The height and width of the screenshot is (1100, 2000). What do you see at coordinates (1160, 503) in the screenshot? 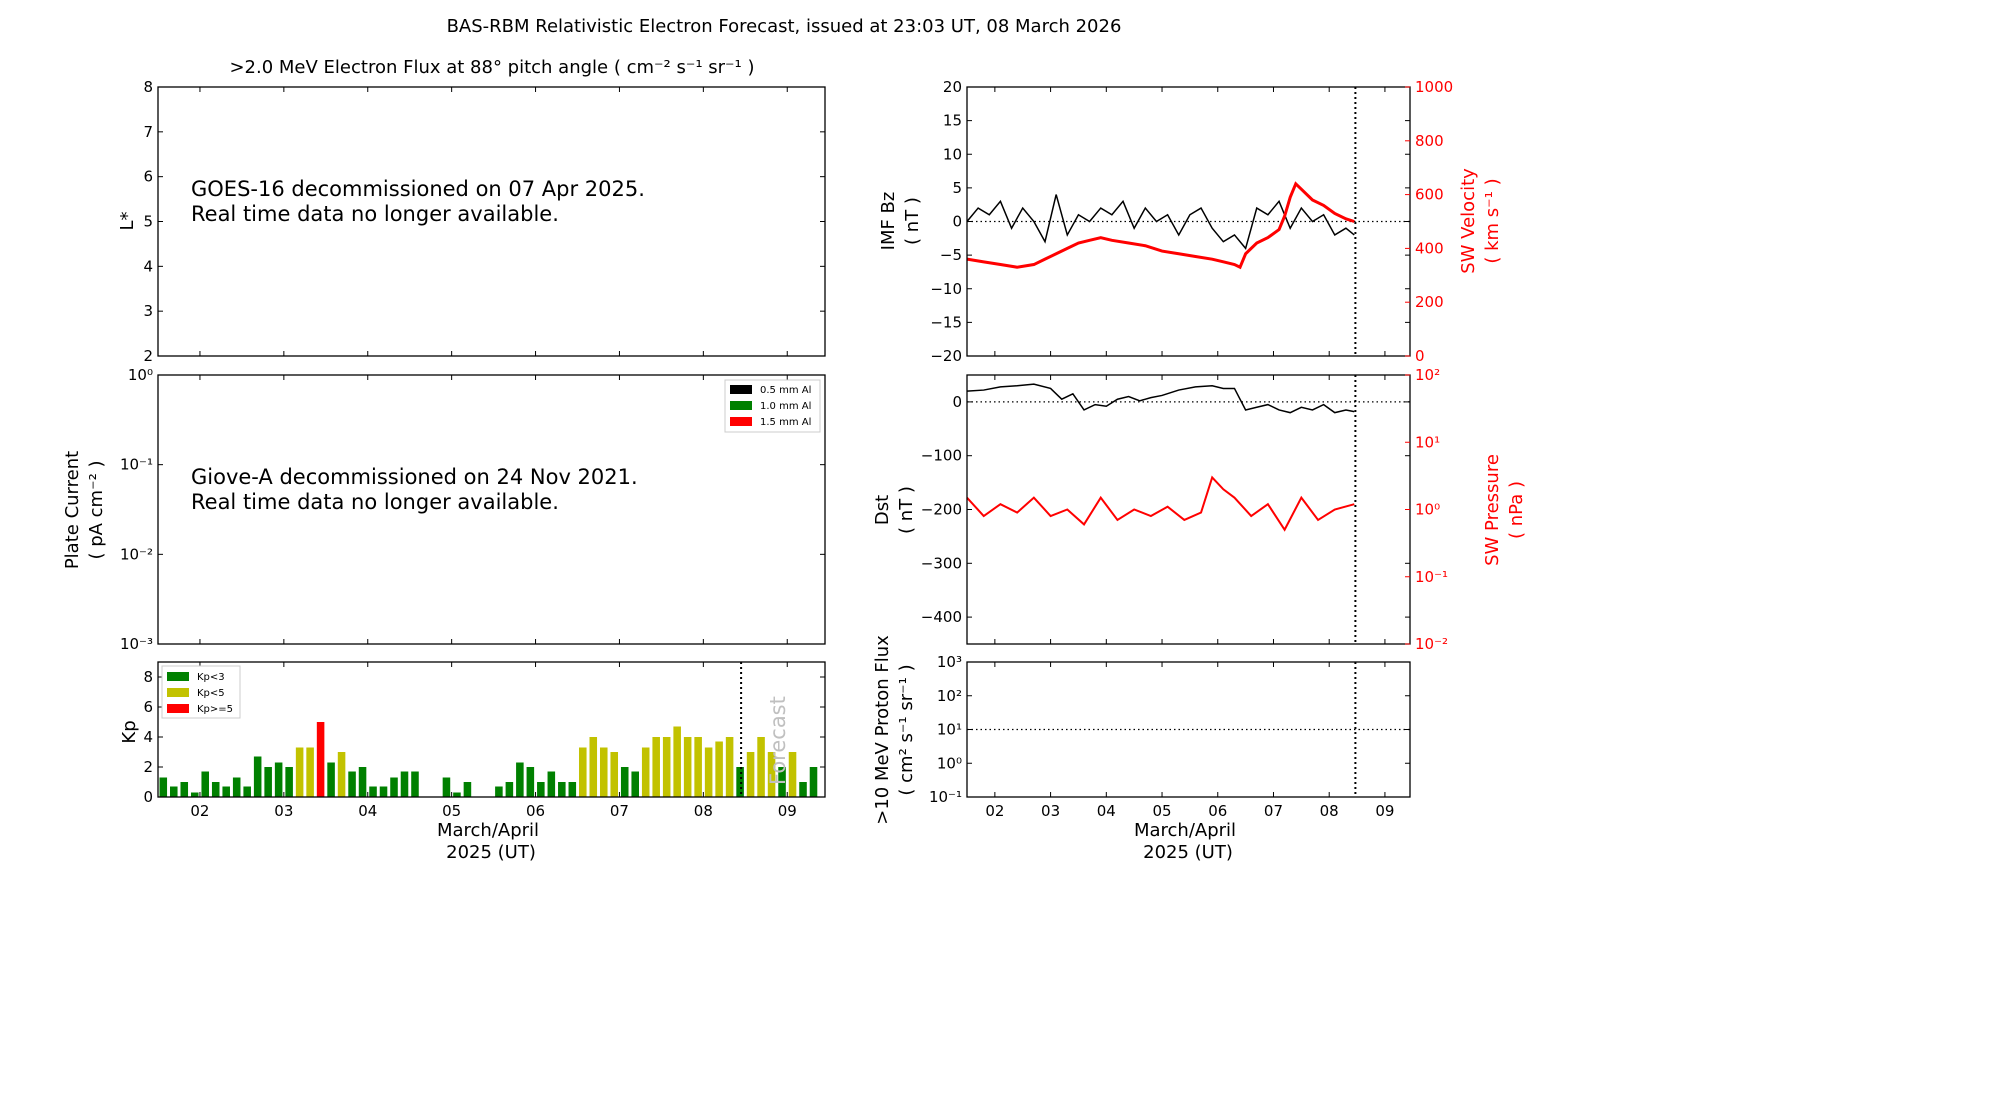
I see `sw-pressure-series` at bounding box center [1160, 503].